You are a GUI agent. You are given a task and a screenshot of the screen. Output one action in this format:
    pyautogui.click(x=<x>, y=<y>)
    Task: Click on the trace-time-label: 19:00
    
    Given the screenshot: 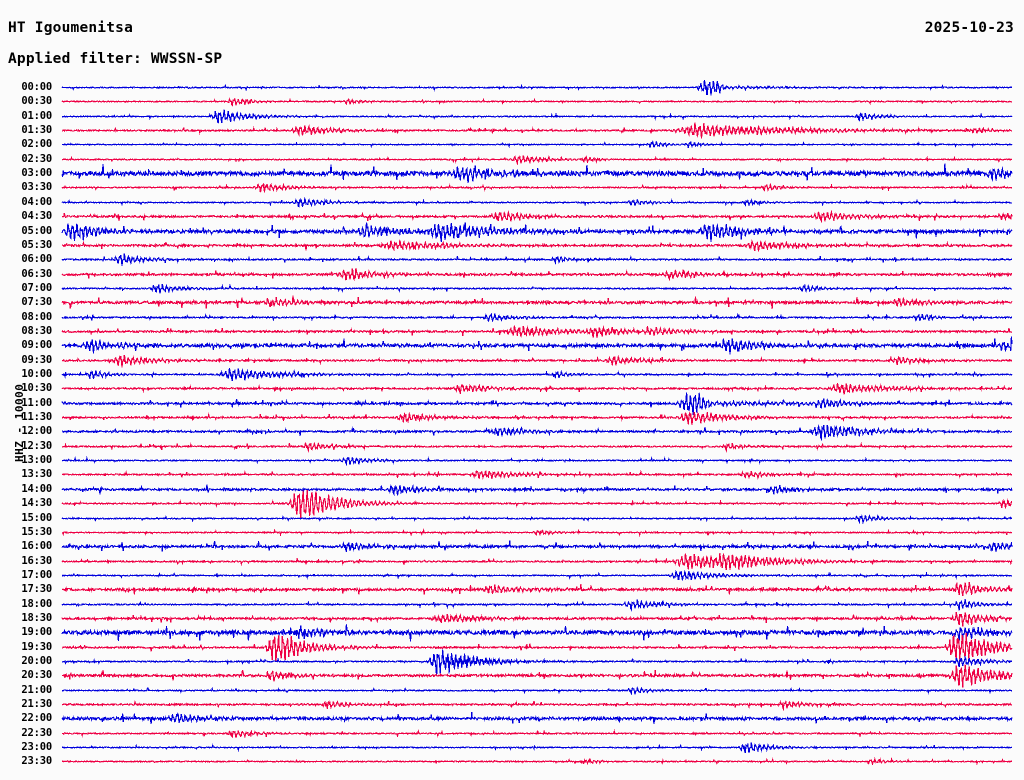 What is the action you would take?
    pyautogui.click(x=36, y=632)
    